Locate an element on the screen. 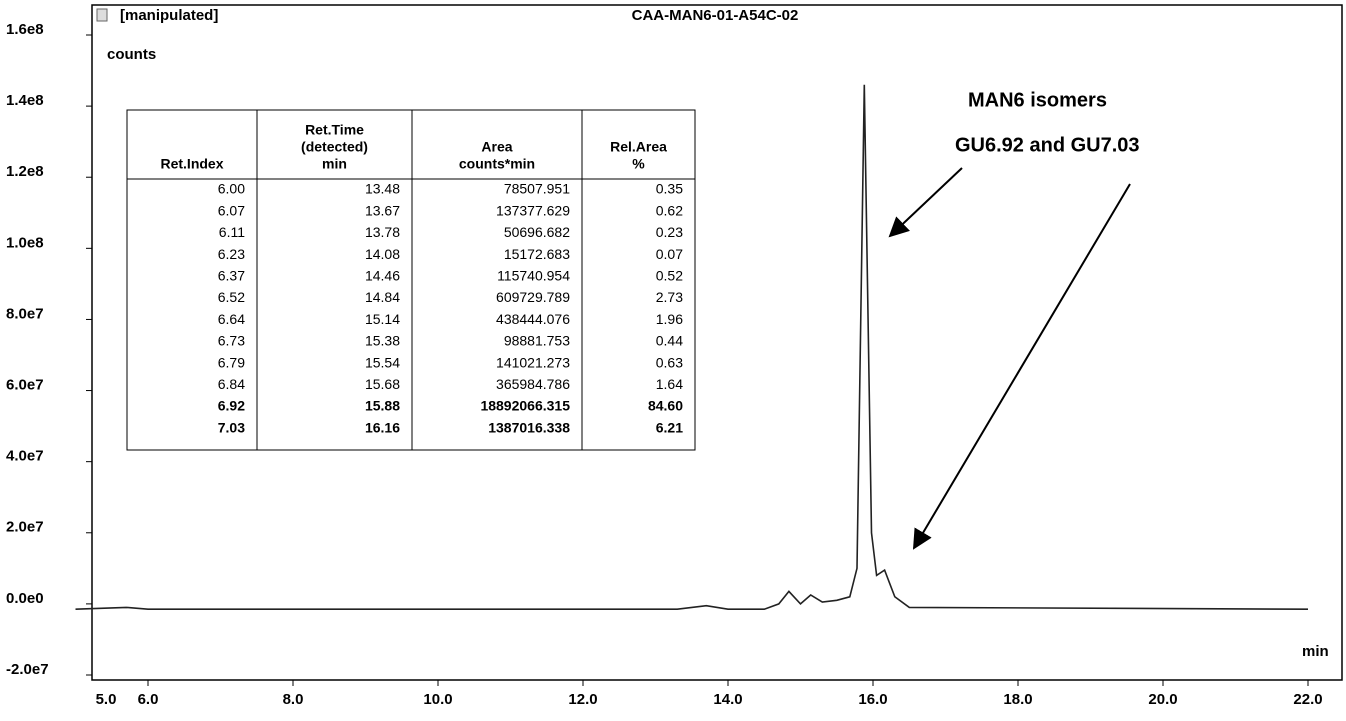  table-cell: 365984.786 is located at coordinates (533, 384).